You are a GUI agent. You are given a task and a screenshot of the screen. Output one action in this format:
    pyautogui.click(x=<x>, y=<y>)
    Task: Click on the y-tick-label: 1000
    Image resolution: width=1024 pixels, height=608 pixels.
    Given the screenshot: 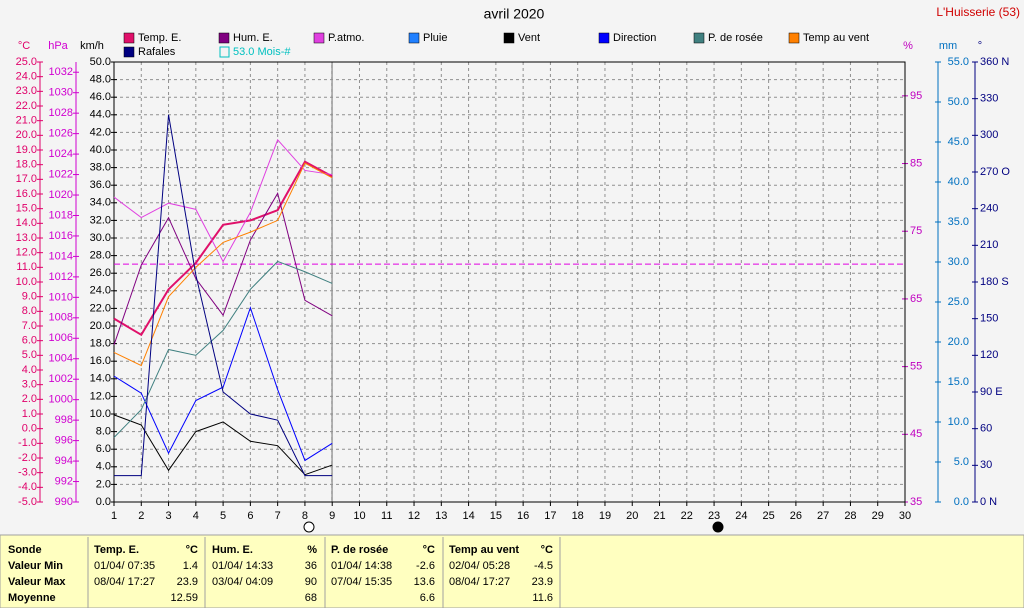 What is the action you would take?
    pyautogui.click(x=61, y=400)
    